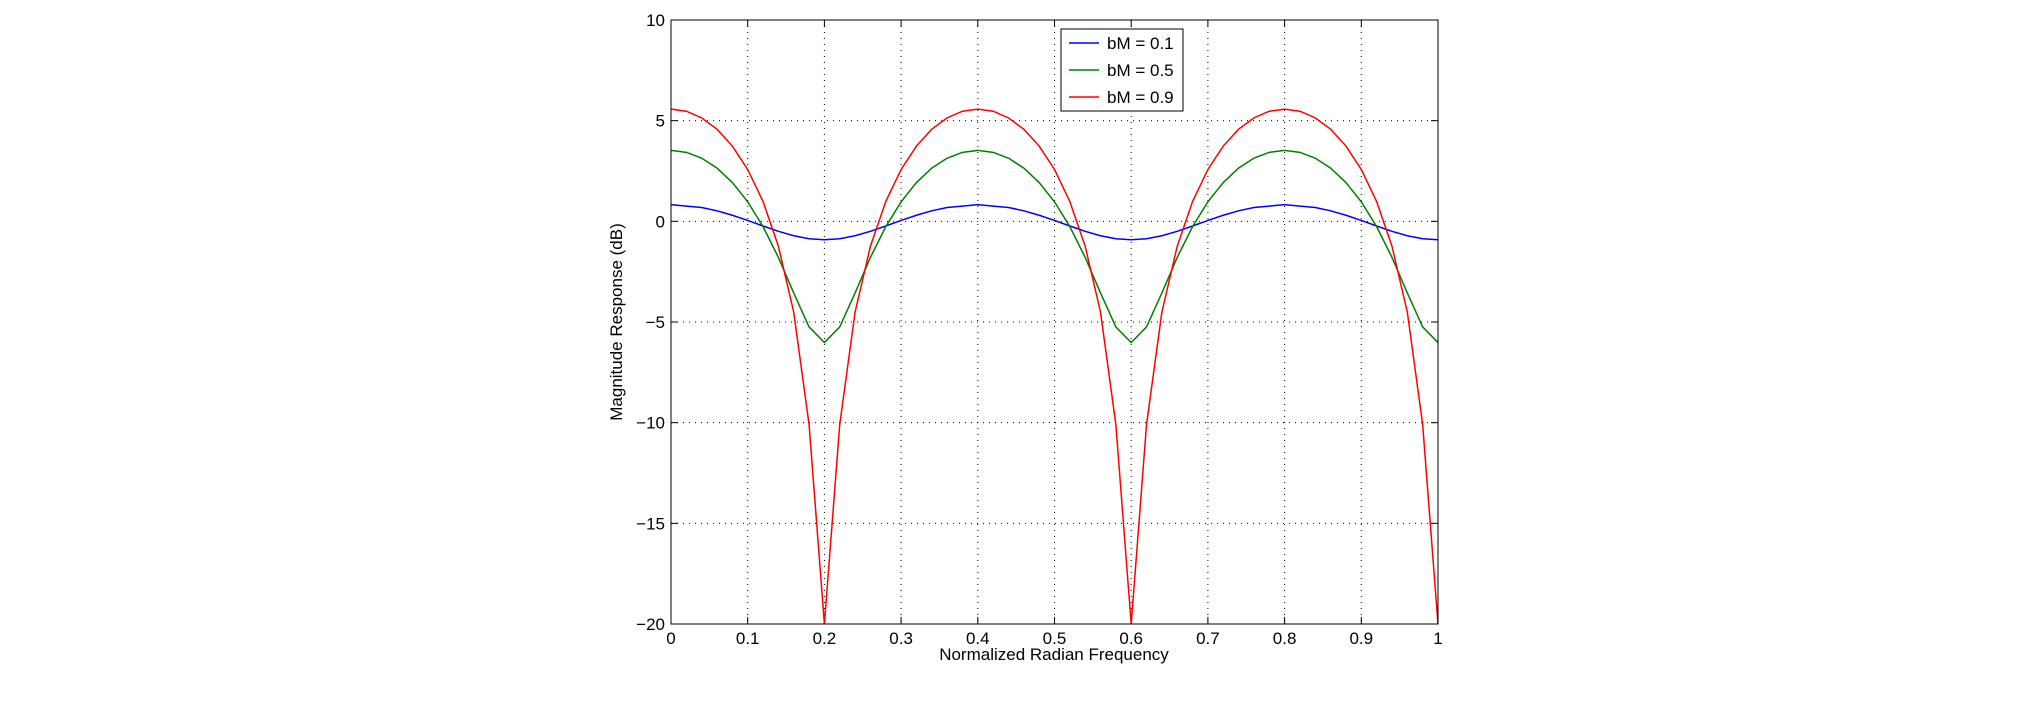  Describe the element at coordinates (650, 523) in the screenshot. I see `y-tick-label: −15` at that location.